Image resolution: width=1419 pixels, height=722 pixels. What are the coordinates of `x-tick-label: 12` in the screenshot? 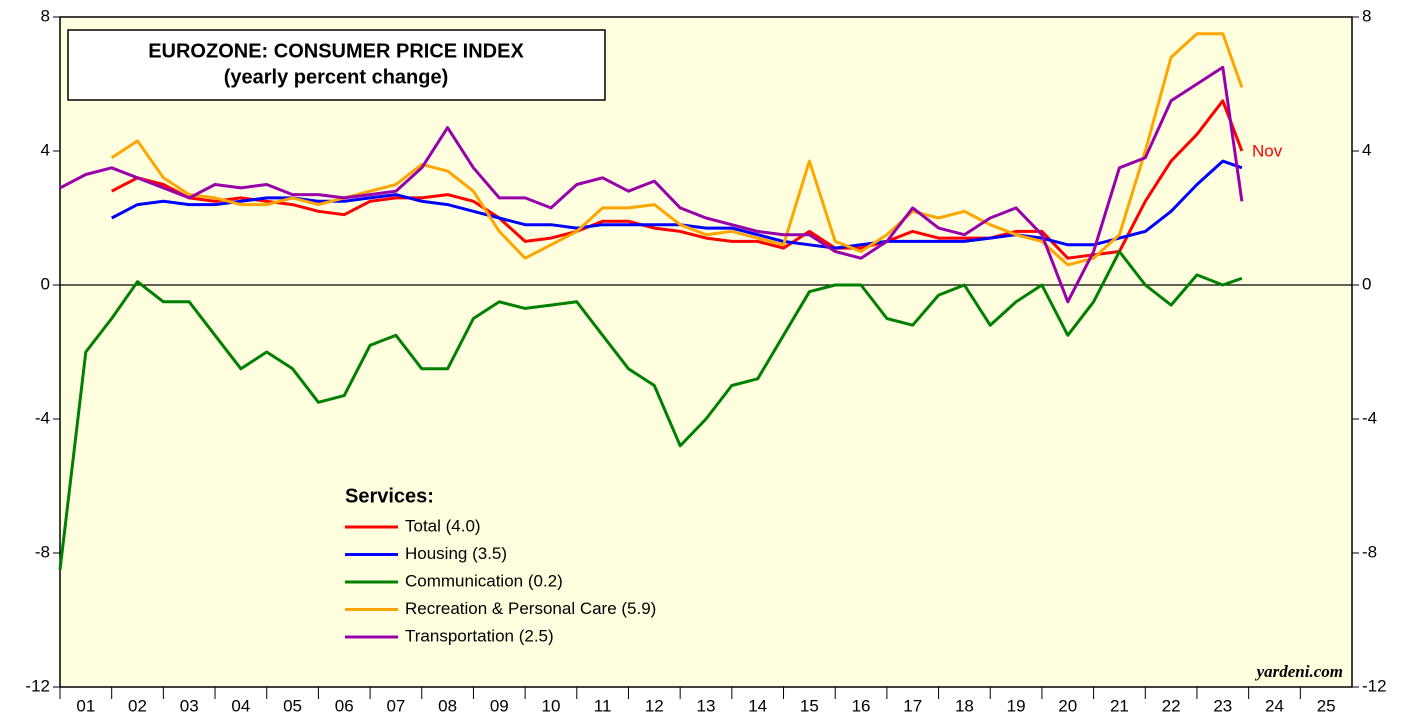 It's located at (654, 705).